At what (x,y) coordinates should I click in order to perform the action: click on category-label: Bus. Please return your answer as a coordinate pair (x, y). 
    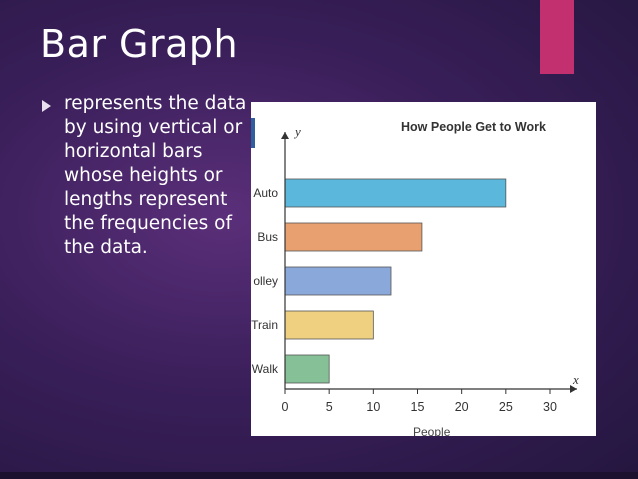
    Looking at the image, I should click on (267, 237).